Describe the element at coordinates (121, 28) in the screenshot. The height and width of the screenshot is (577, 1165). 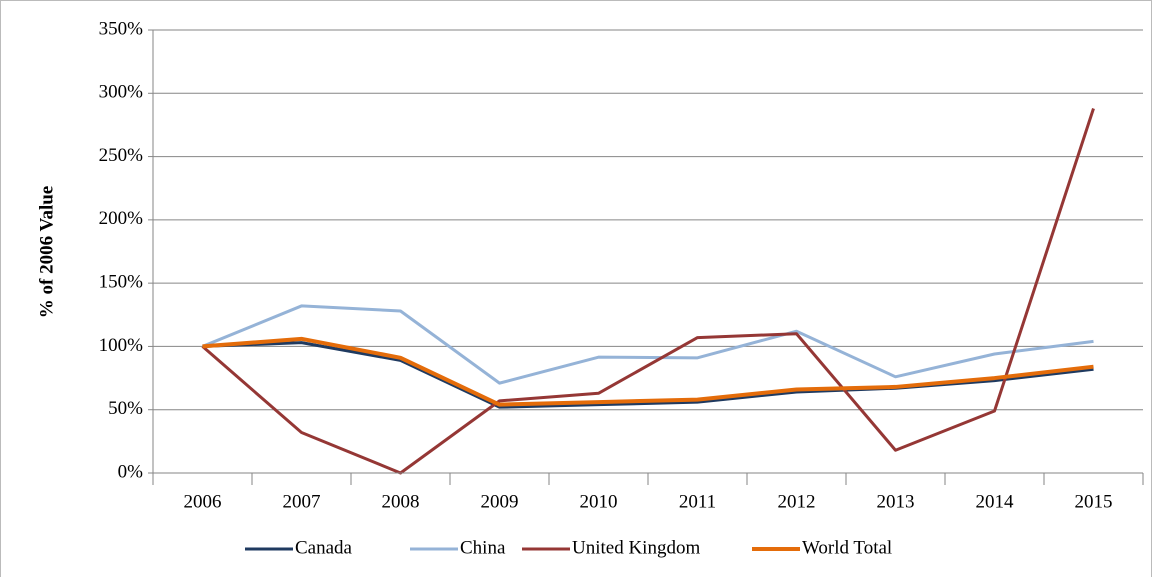
I see `y-tick-label: 350%` at that location.